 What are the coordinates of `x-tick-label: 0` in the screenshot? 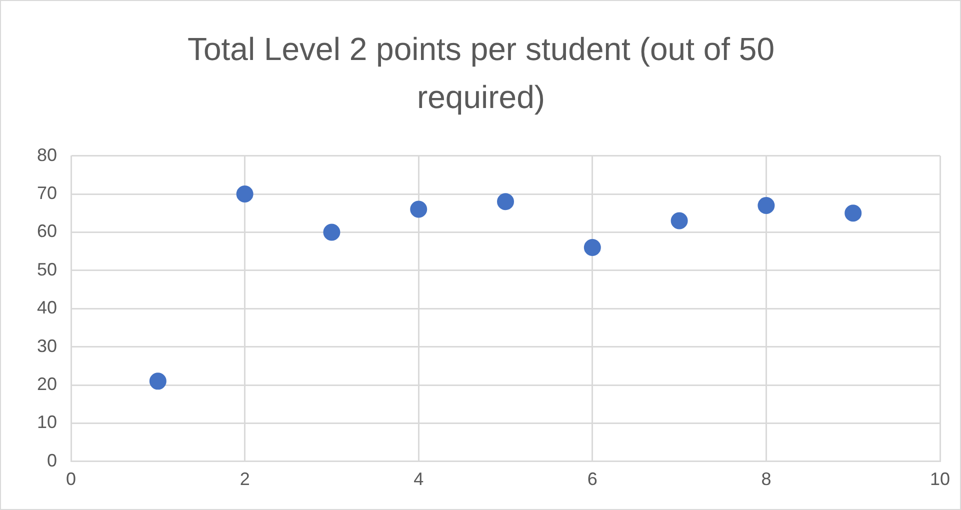 It's located at (71, 479).